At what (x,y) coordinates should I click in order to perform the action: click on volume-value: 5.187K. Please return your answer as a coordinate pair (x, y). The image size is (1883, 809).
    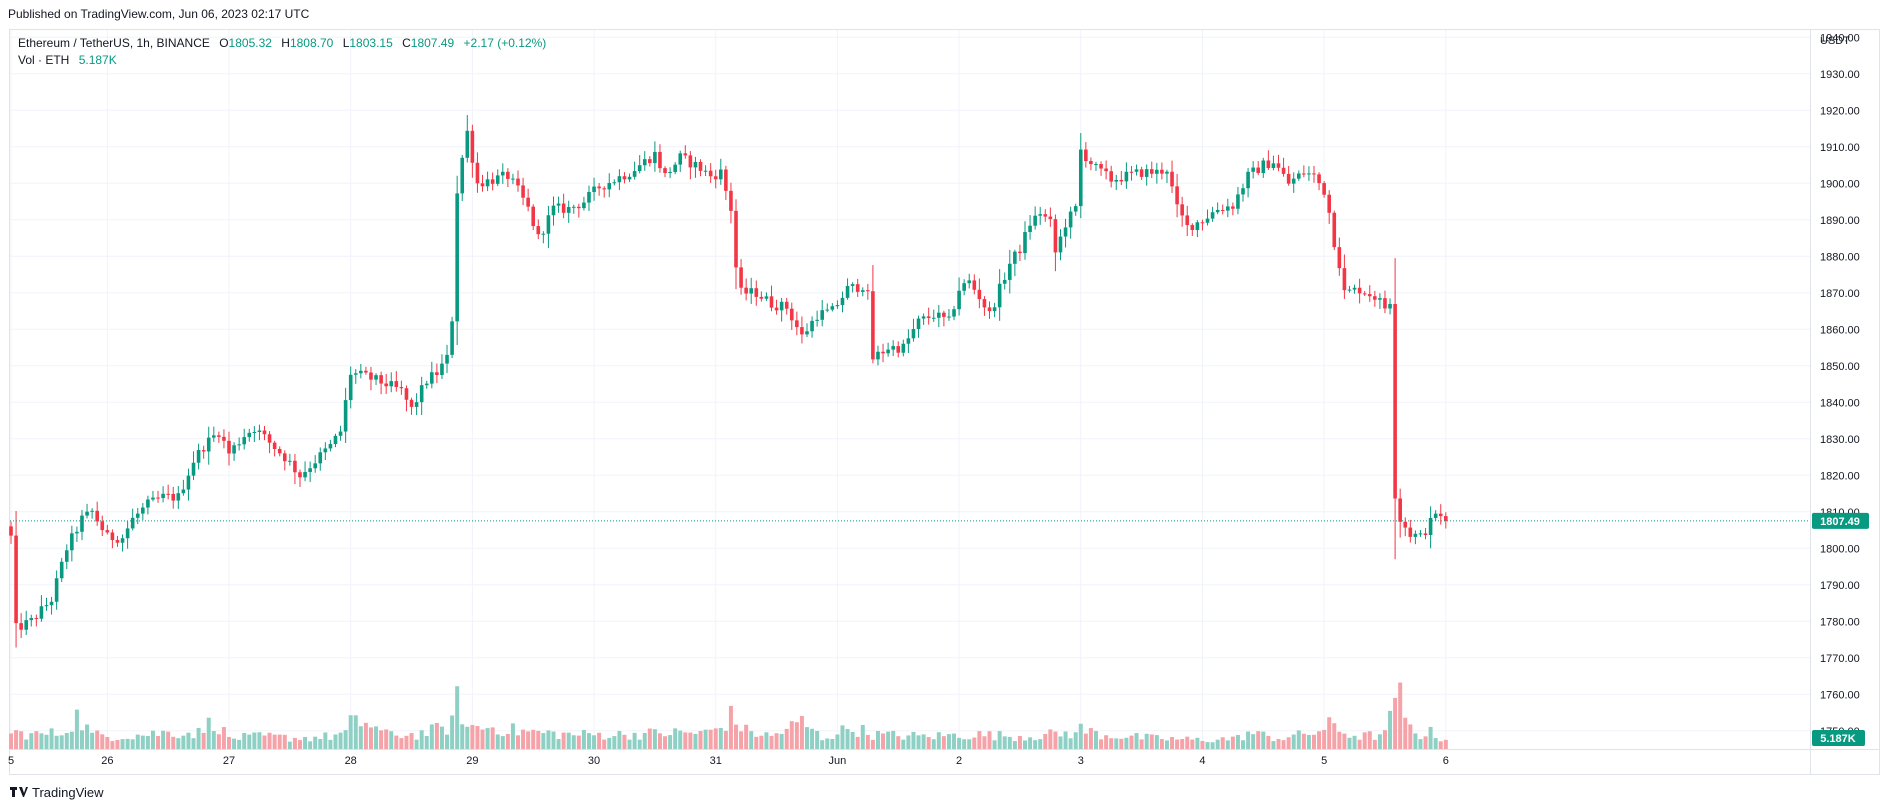
    Looking at the image, I should click on (97, 60).